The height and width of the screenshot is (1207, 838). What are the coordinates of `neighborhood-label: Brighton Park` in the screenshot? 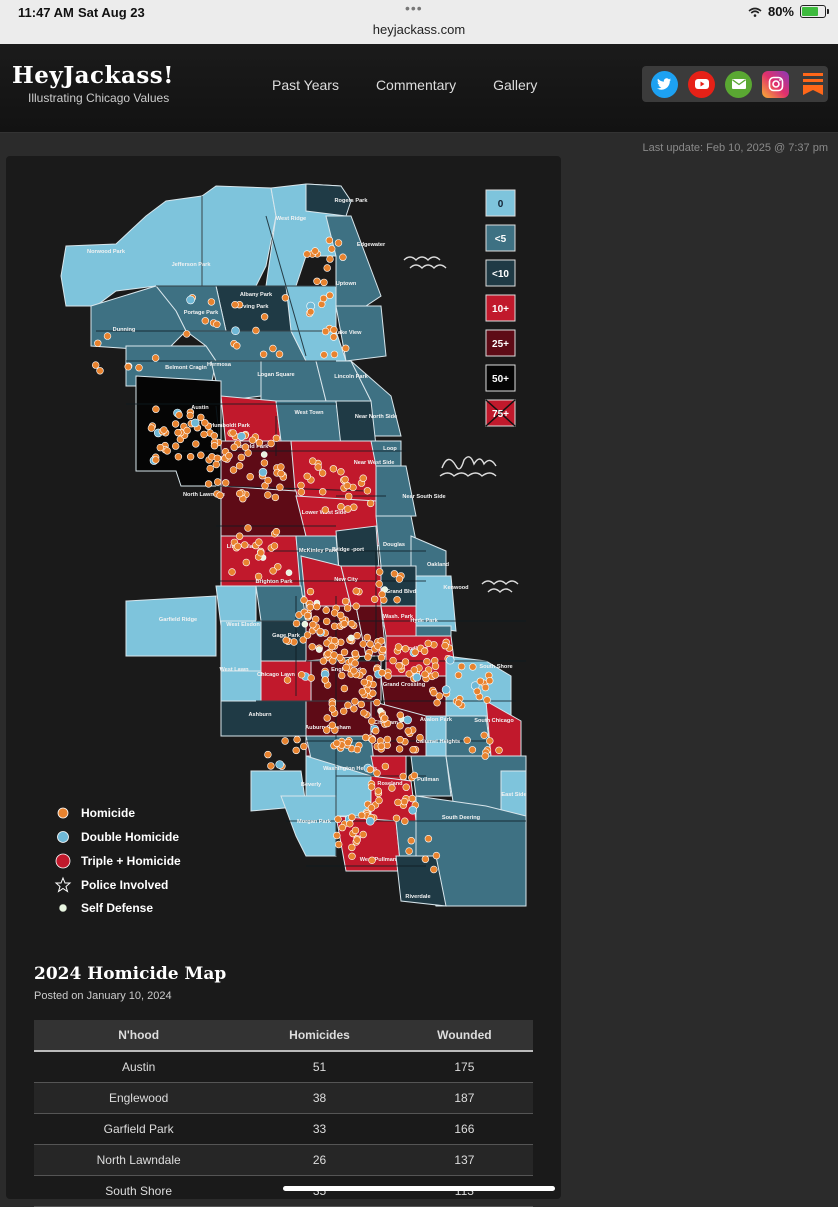 It's located at (275, 582).